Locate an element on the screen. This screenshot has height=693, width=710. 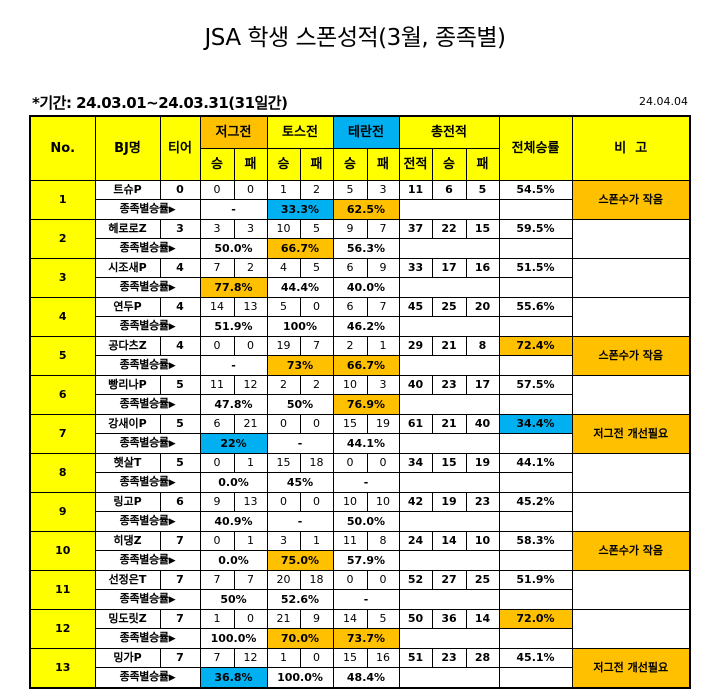
zerg-wins: 7 is located at coordinates (217, 580).